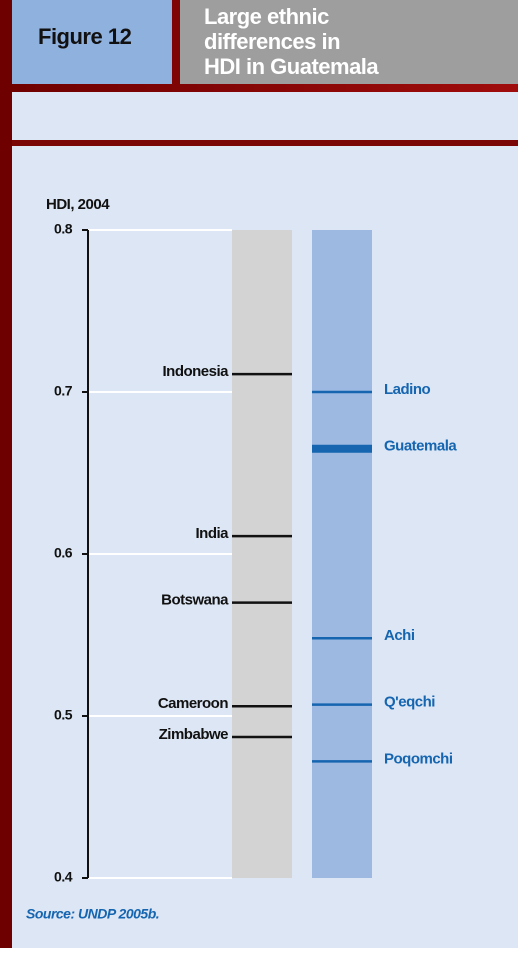 The width and height of the screenshot is (518, 953). Describe the element at coordinates (85, 36) in the screenshot. I see `figure-label: Figure 12` at that location.